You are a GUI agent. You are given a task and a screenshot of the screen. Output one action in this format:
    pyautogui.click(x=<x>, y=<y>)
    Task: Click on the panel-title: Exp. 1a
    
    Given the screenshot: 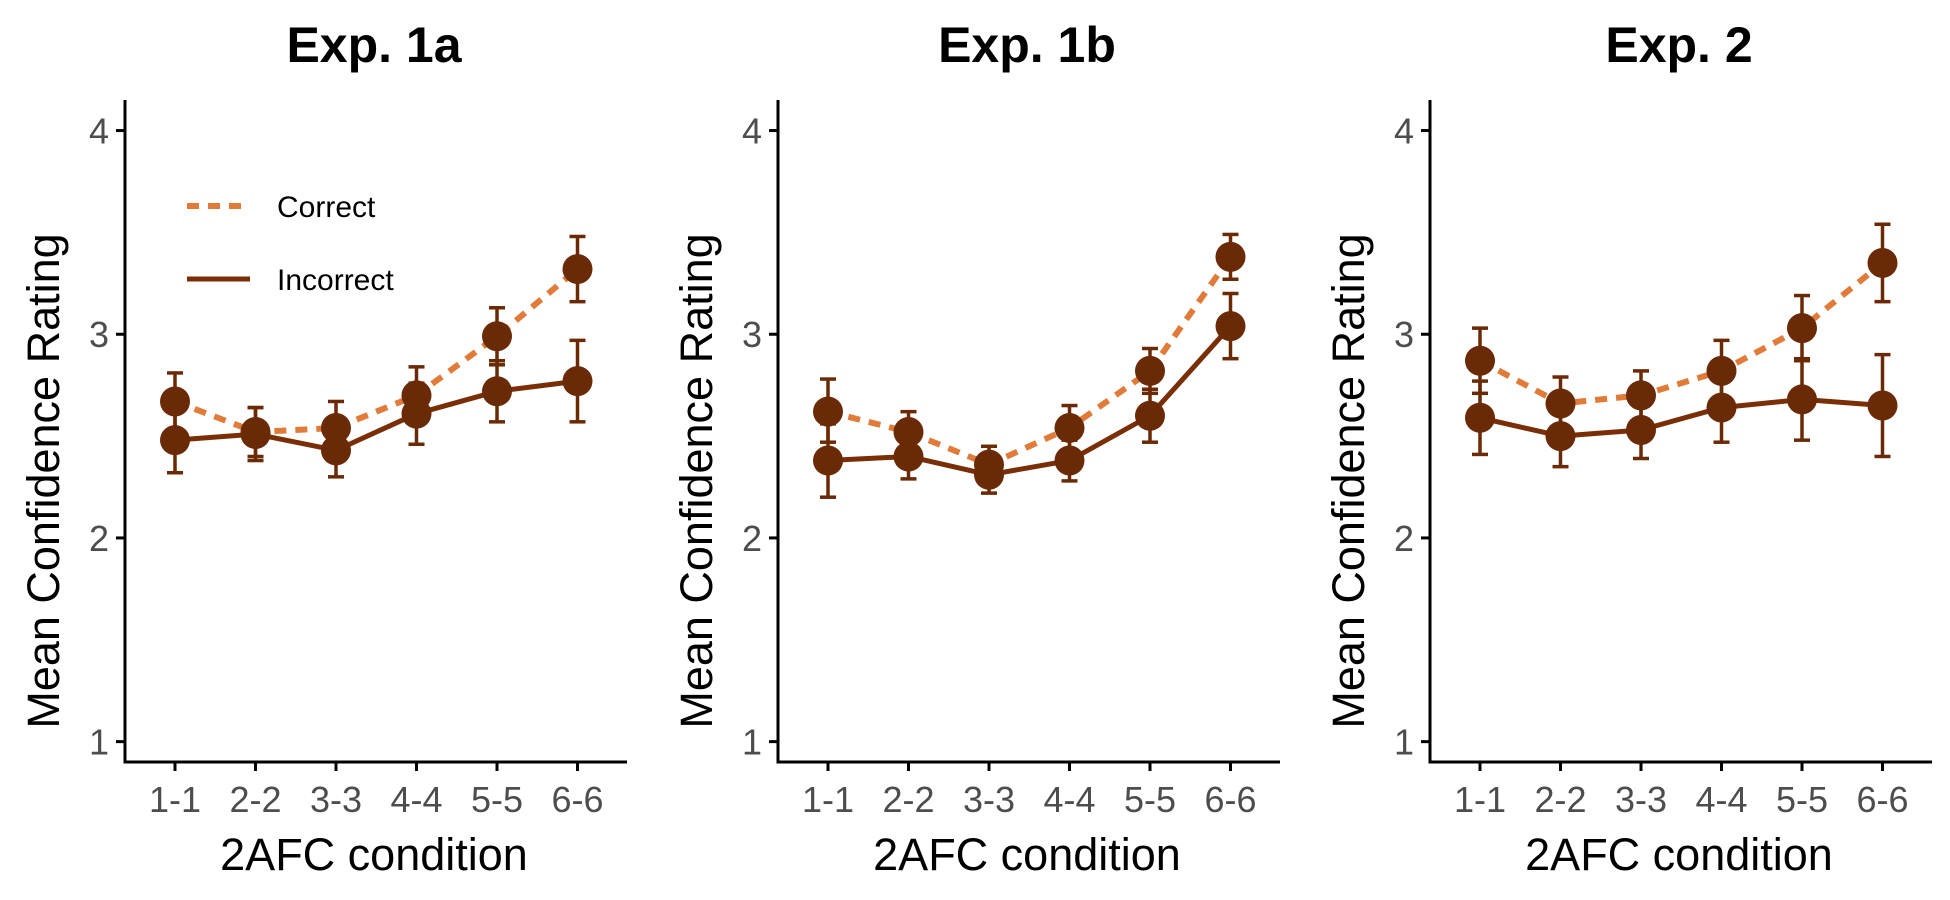 What is the action you would take?
    pyautogui.click(x=374, y=45)
    